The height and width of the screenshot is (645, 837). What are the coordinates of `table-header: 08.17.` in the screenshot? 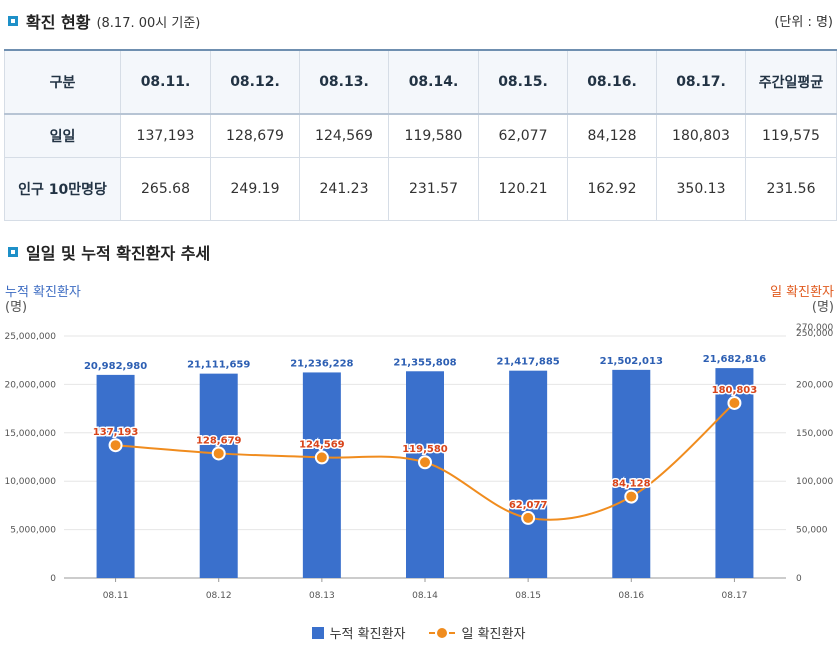 It's located at (701, 82).